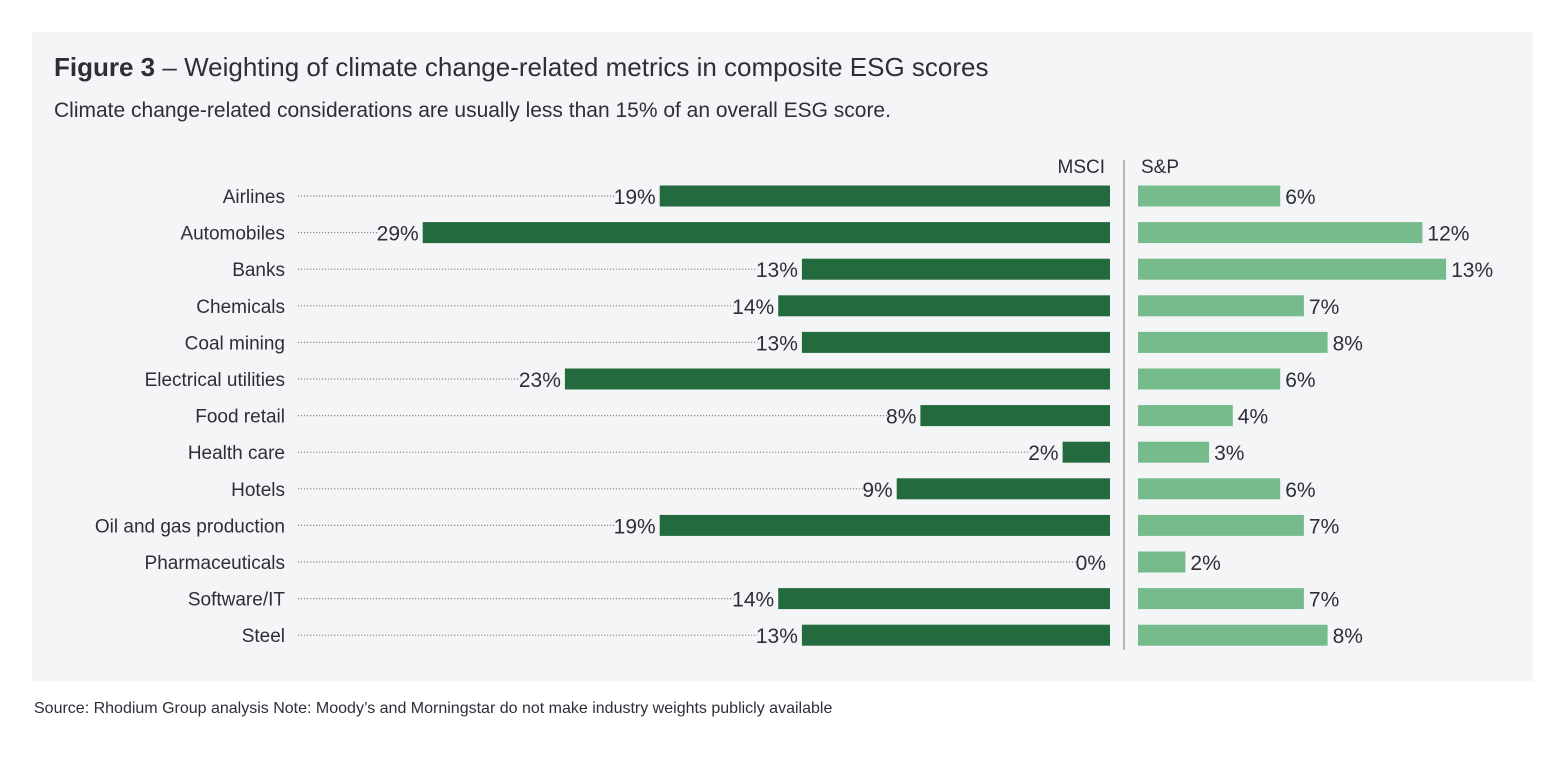 The height and width of the screenshot is (762, 1568). Describe the element at coordinates (766, 233) in the screenshot. I see `msci-bar-automobiles` at that location.